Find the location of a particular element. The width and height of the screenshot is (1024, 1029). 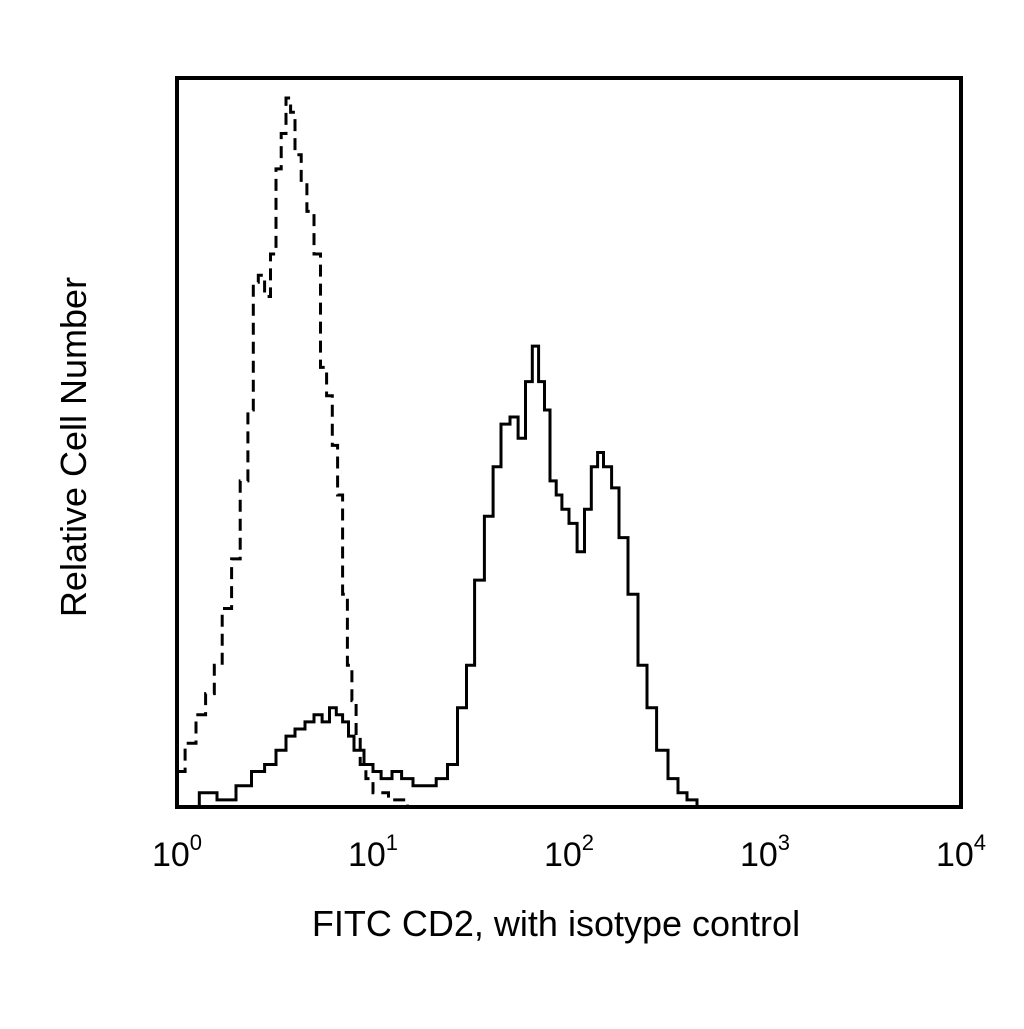

x-tick-exponent: 0 is located at coordinates (196, 842).